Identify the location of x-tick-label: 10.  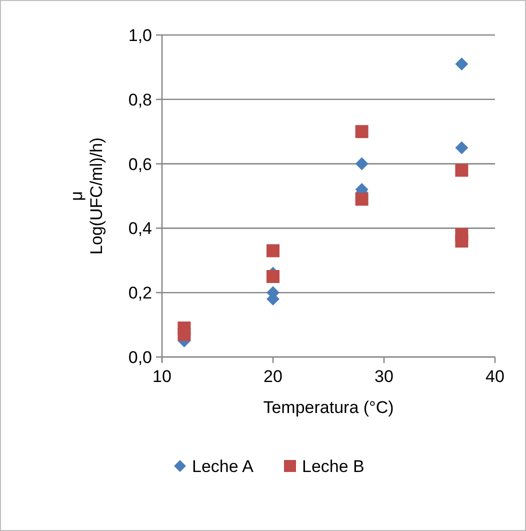
(162, 376).